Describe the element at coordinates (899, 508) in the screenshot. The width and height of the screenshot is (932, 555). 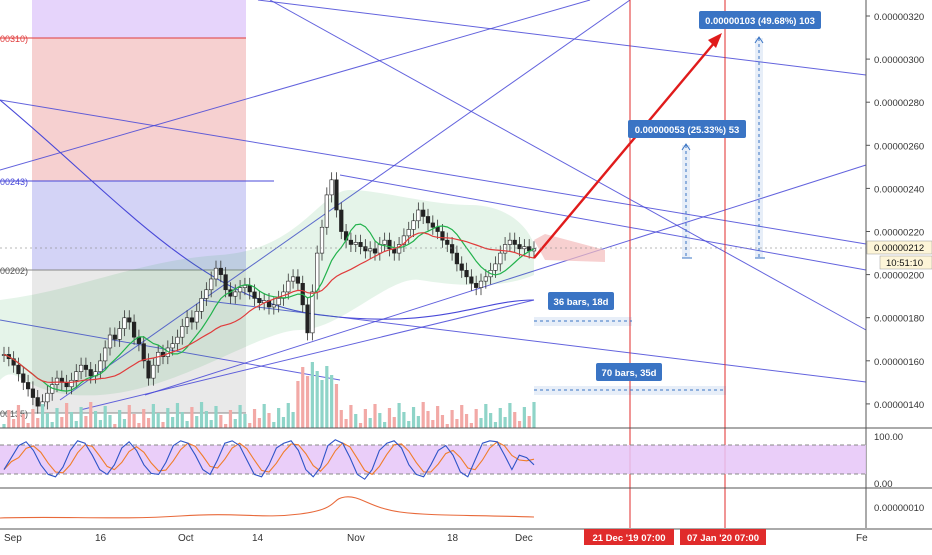
I see `oscillator-tick-label: 0.00000010` at that location.